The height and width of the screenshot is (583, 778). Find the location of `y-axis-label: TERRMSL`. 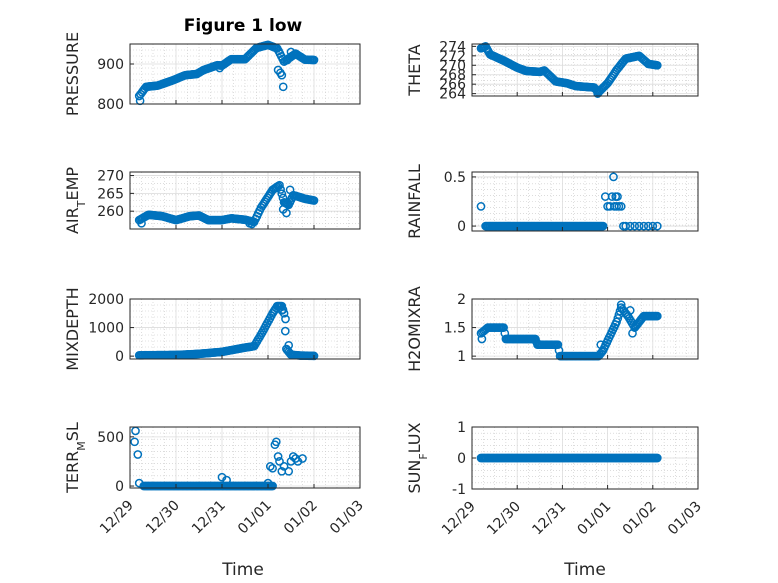

y-axis-label: TERRMSL is located at coordinates (75, 458).